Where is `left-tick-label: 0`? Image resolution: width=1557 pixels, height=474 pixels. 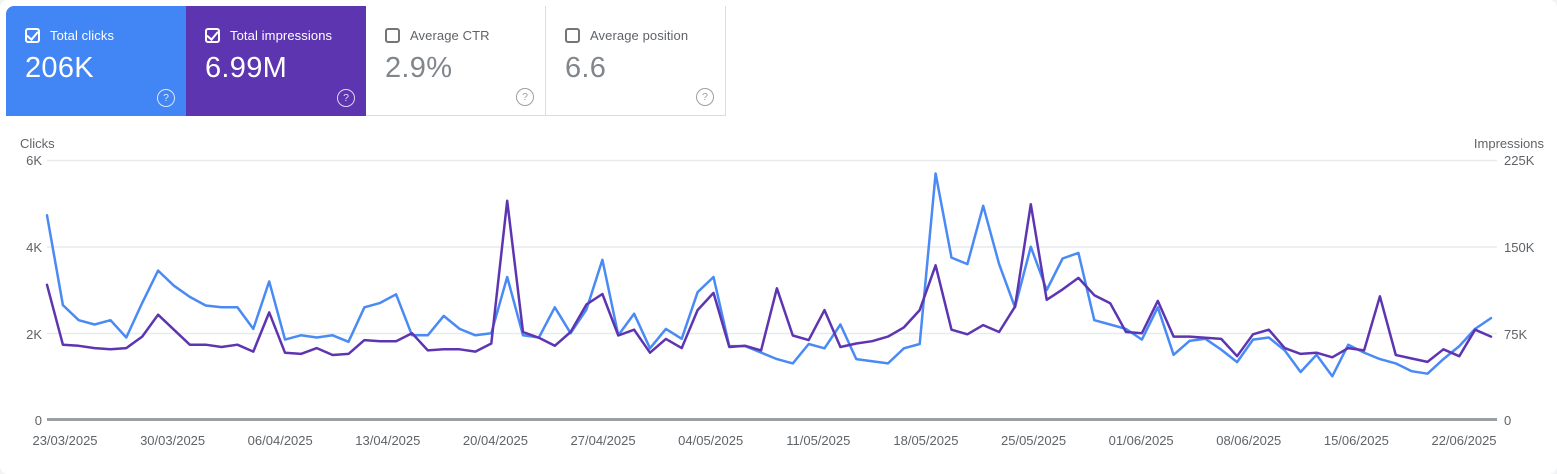 left-tick-label: 0 is located at coordinates (38, 420).